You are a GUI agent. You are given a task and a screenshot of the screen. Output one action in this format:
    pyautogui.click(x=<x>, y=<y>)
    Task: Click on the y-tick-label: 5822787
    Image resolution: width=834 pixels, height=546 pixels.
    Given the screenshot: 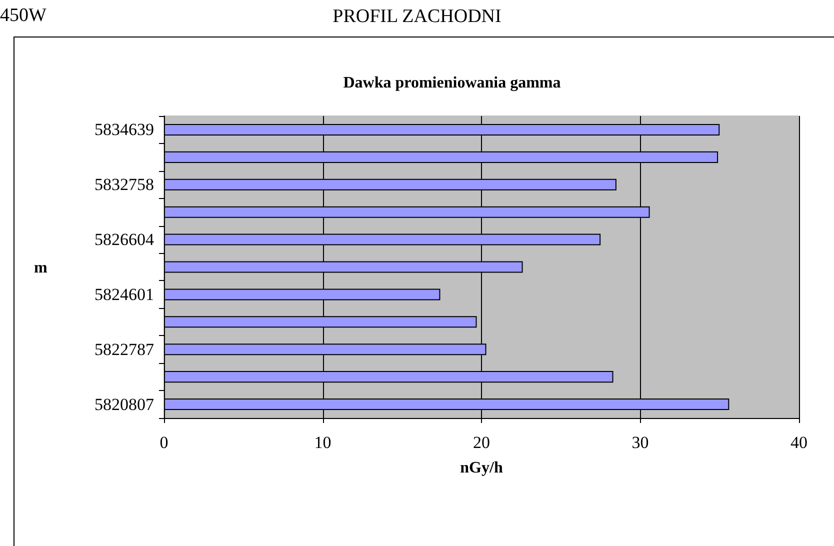 What is the action you would take?
    pyautogui.click(x=124, y=349)
    